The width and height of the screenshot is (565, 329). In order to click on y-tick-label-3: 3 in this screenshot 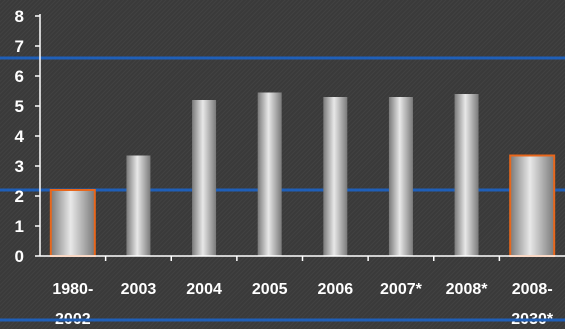, I will do `click(19, 166)`.